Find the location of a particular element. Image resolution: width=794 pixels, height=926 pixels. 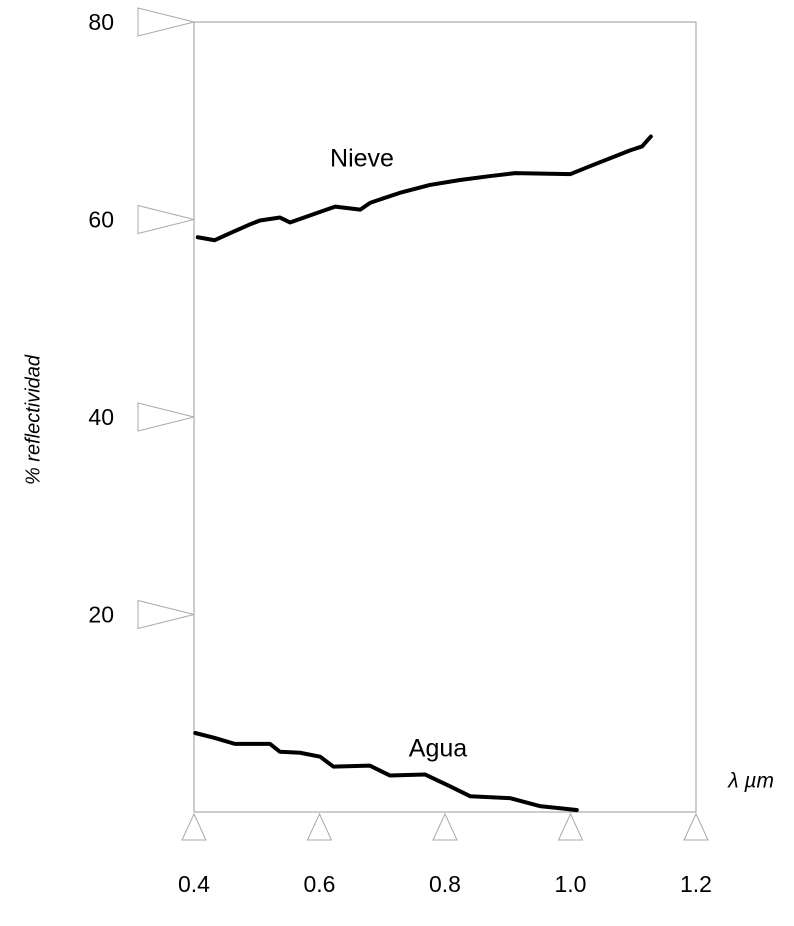

y-axis-label: % reflectividad is located at coordinates (33, 419).